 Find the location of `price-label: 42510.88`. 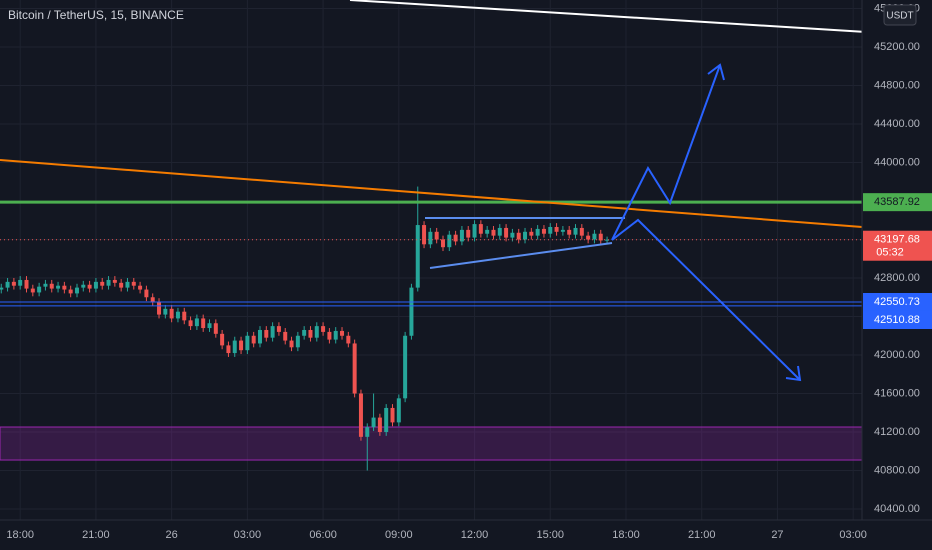

price-label: 42510.88 is located at coordinates (897, 320).